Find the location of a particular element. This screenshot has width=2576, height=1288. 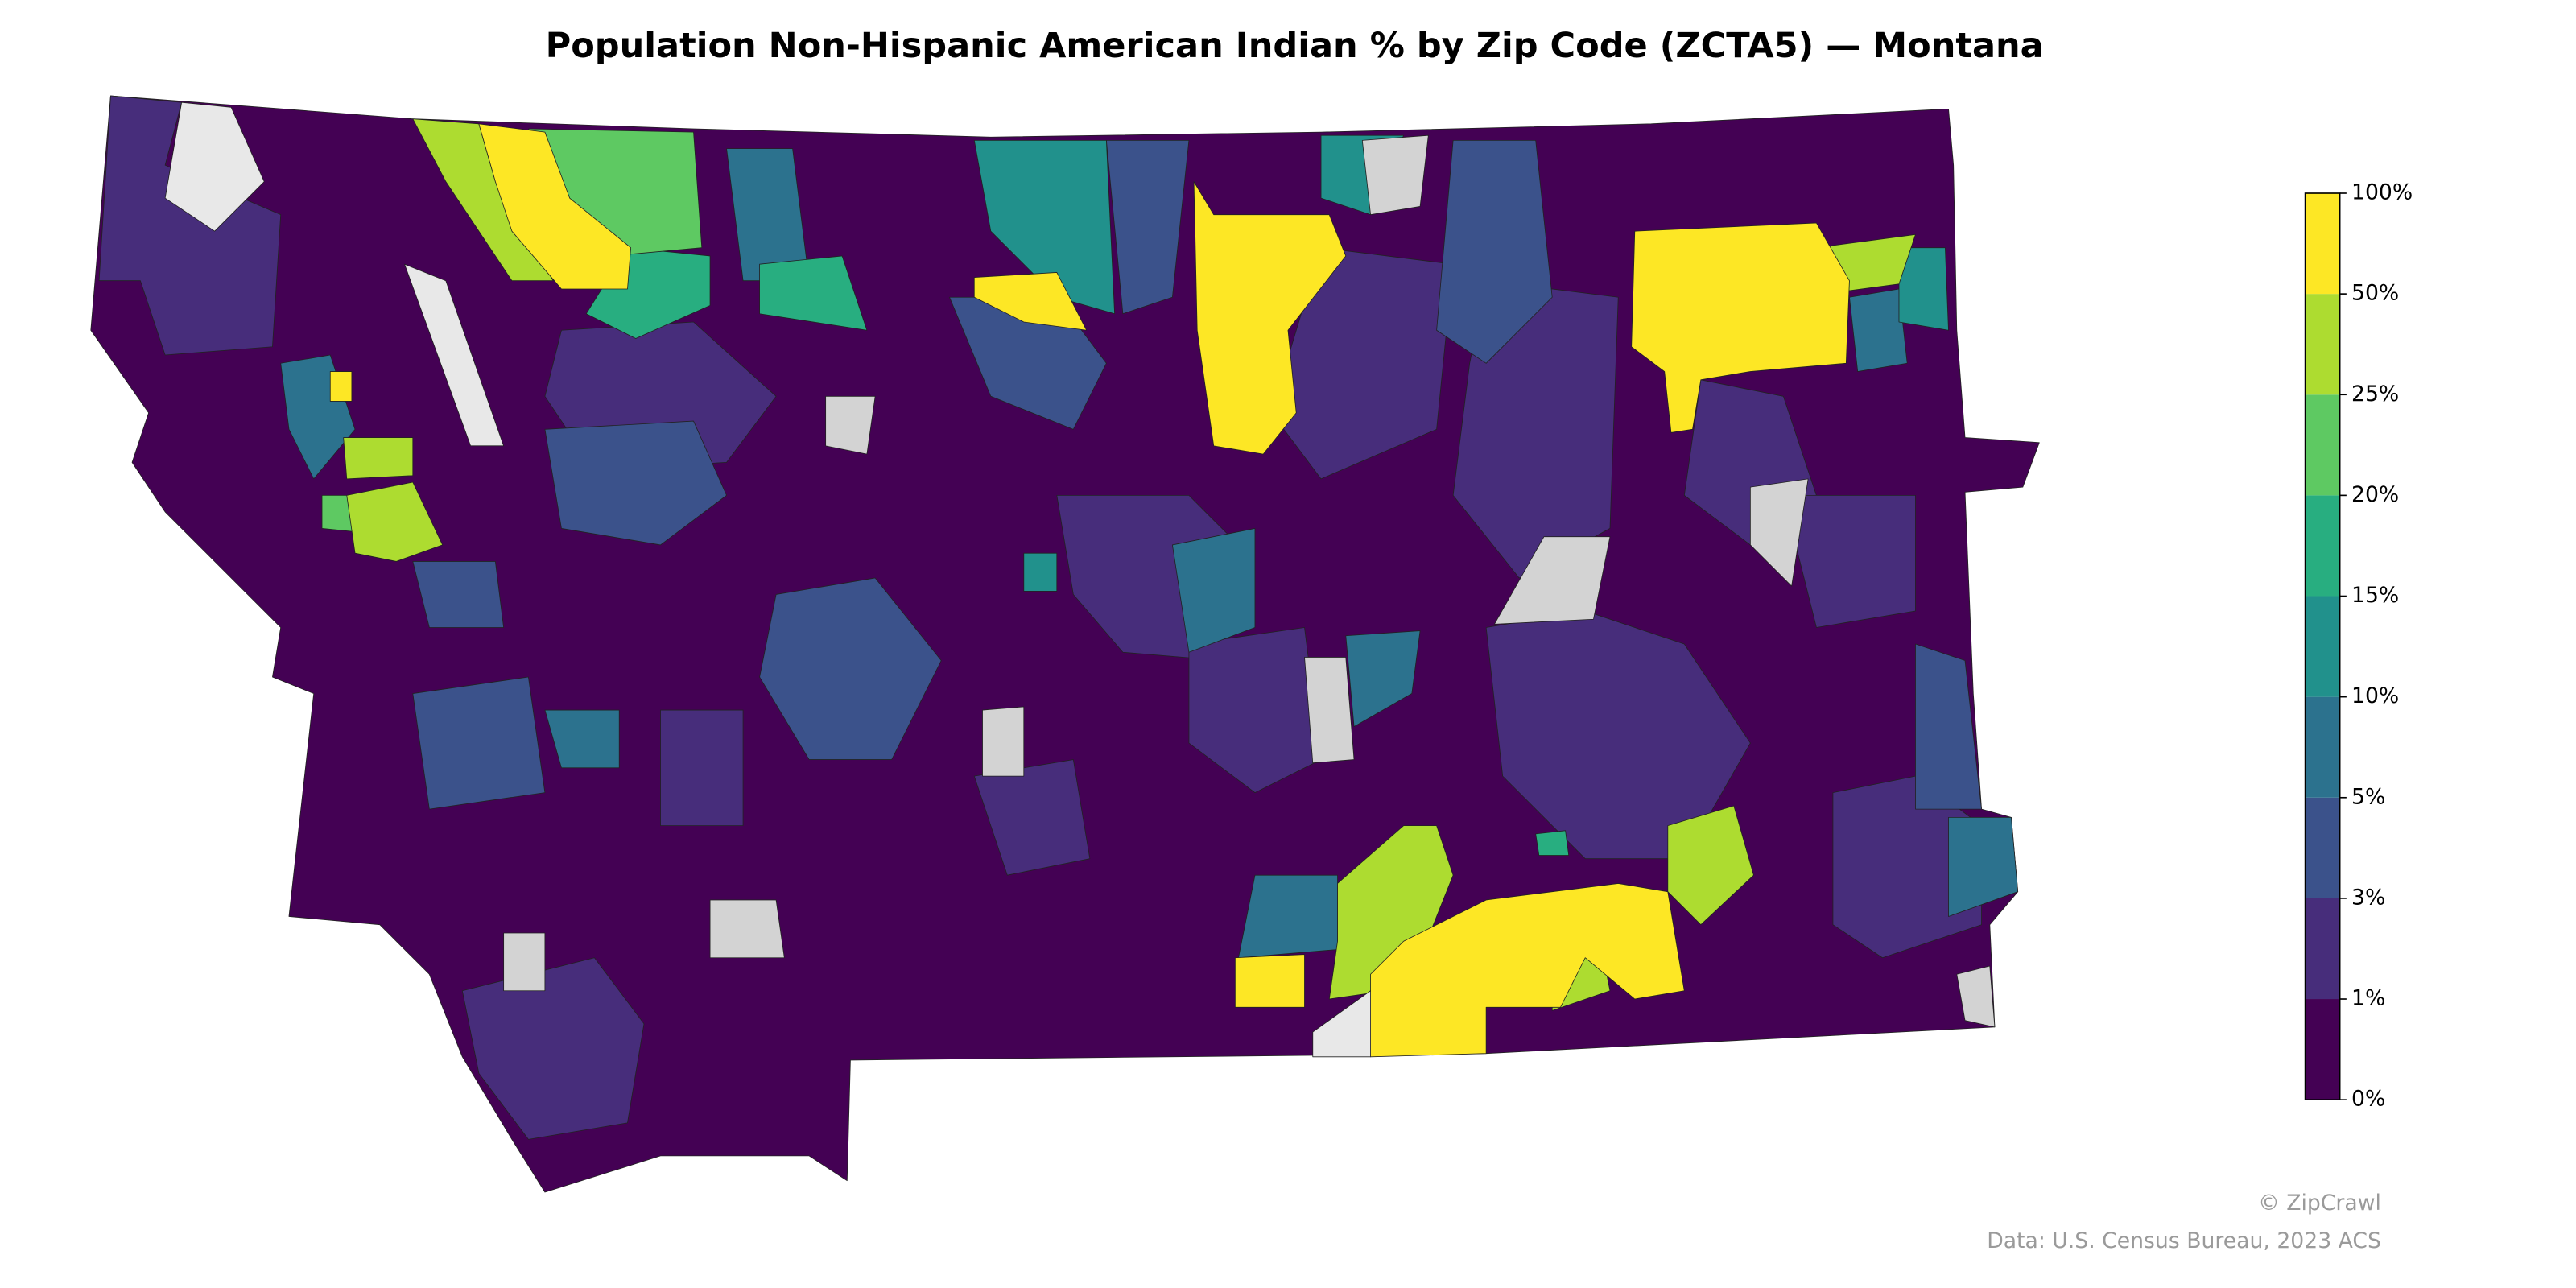

colorbar: 0% 1% 3% 5% 10% 15% 20% 25% 50% 100% is located at coordinates (2358, 646).